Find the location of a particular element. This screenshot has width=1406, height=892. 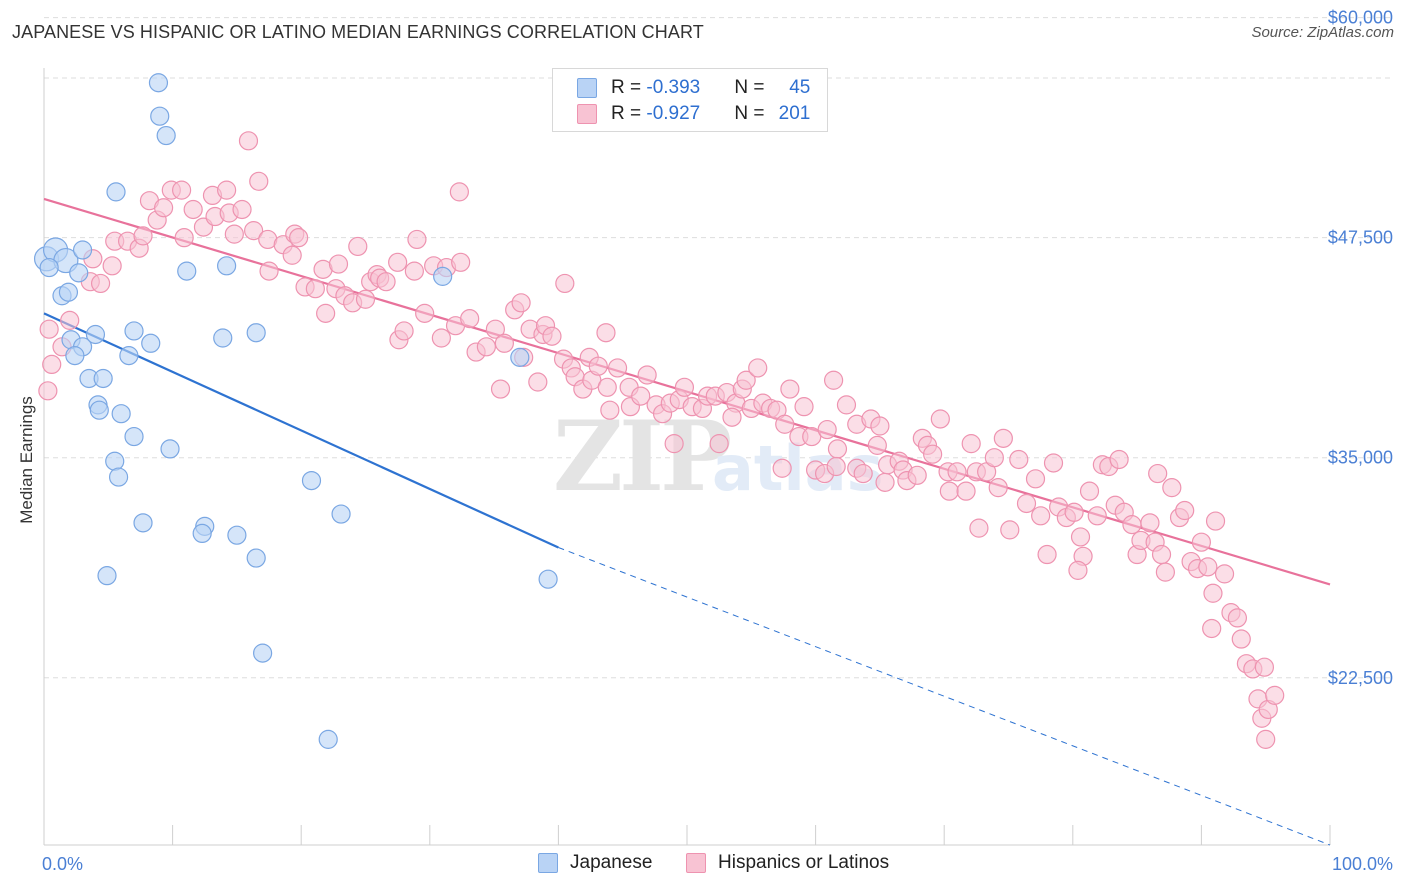

japanese-n-label: N = is located at coordinates (752, 87).